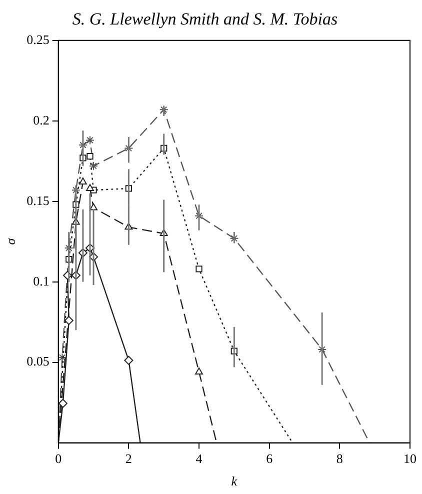 The image size is (422, 494). I want to click on y-tick-label: 0.1, so click(41, 280).